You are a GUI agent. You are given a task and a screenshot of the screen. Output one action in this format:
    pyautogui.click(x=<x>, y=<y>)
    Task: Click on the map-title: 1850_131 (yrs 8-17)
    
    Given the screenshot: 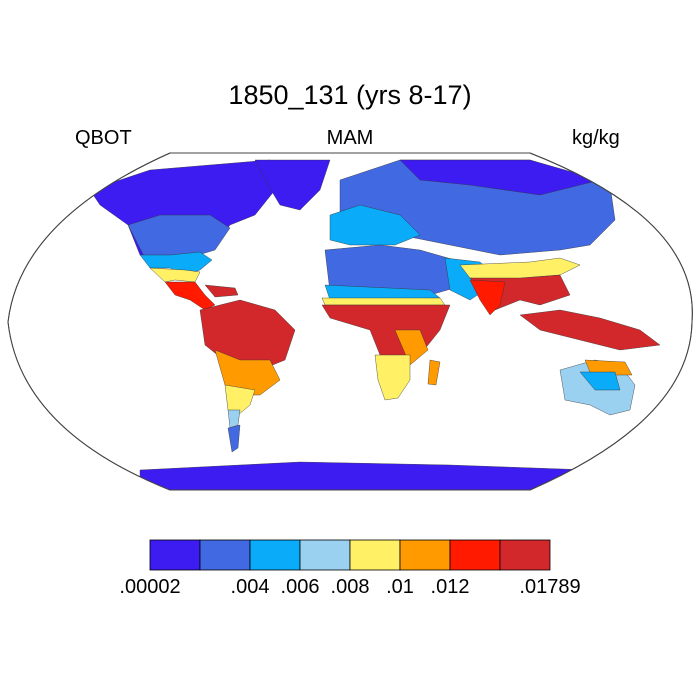 What is the action you would take?
    pyautogui.click(x=350, y=95)
    